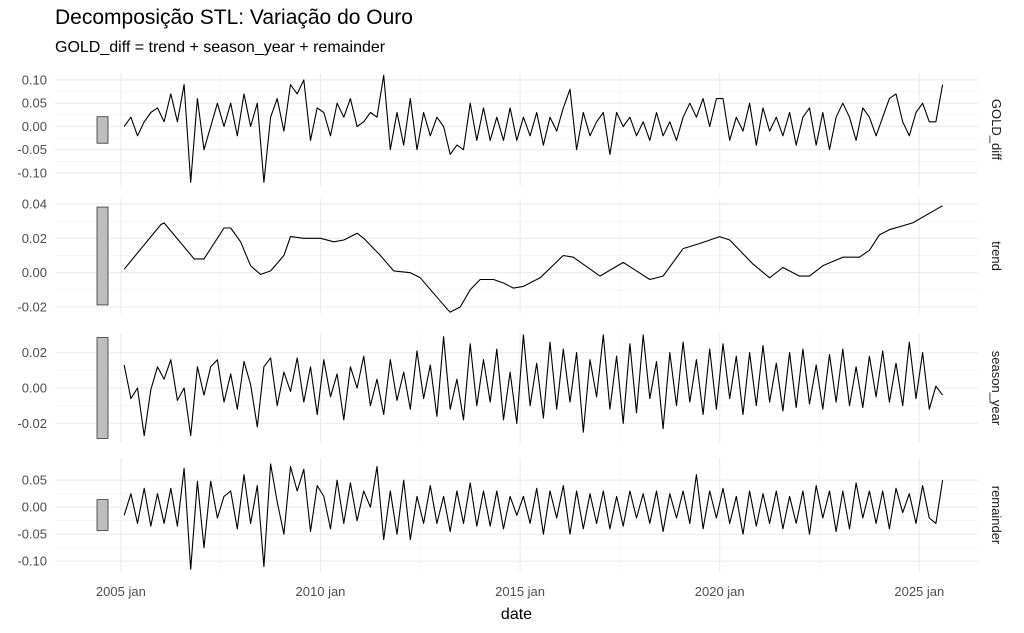 The height and width of the screenshot is (633, 1024). What do you see at coordinates (996, 515) in the screenshot?
I see `panel-strip-label: remainder` at bounding box center [996, 515].